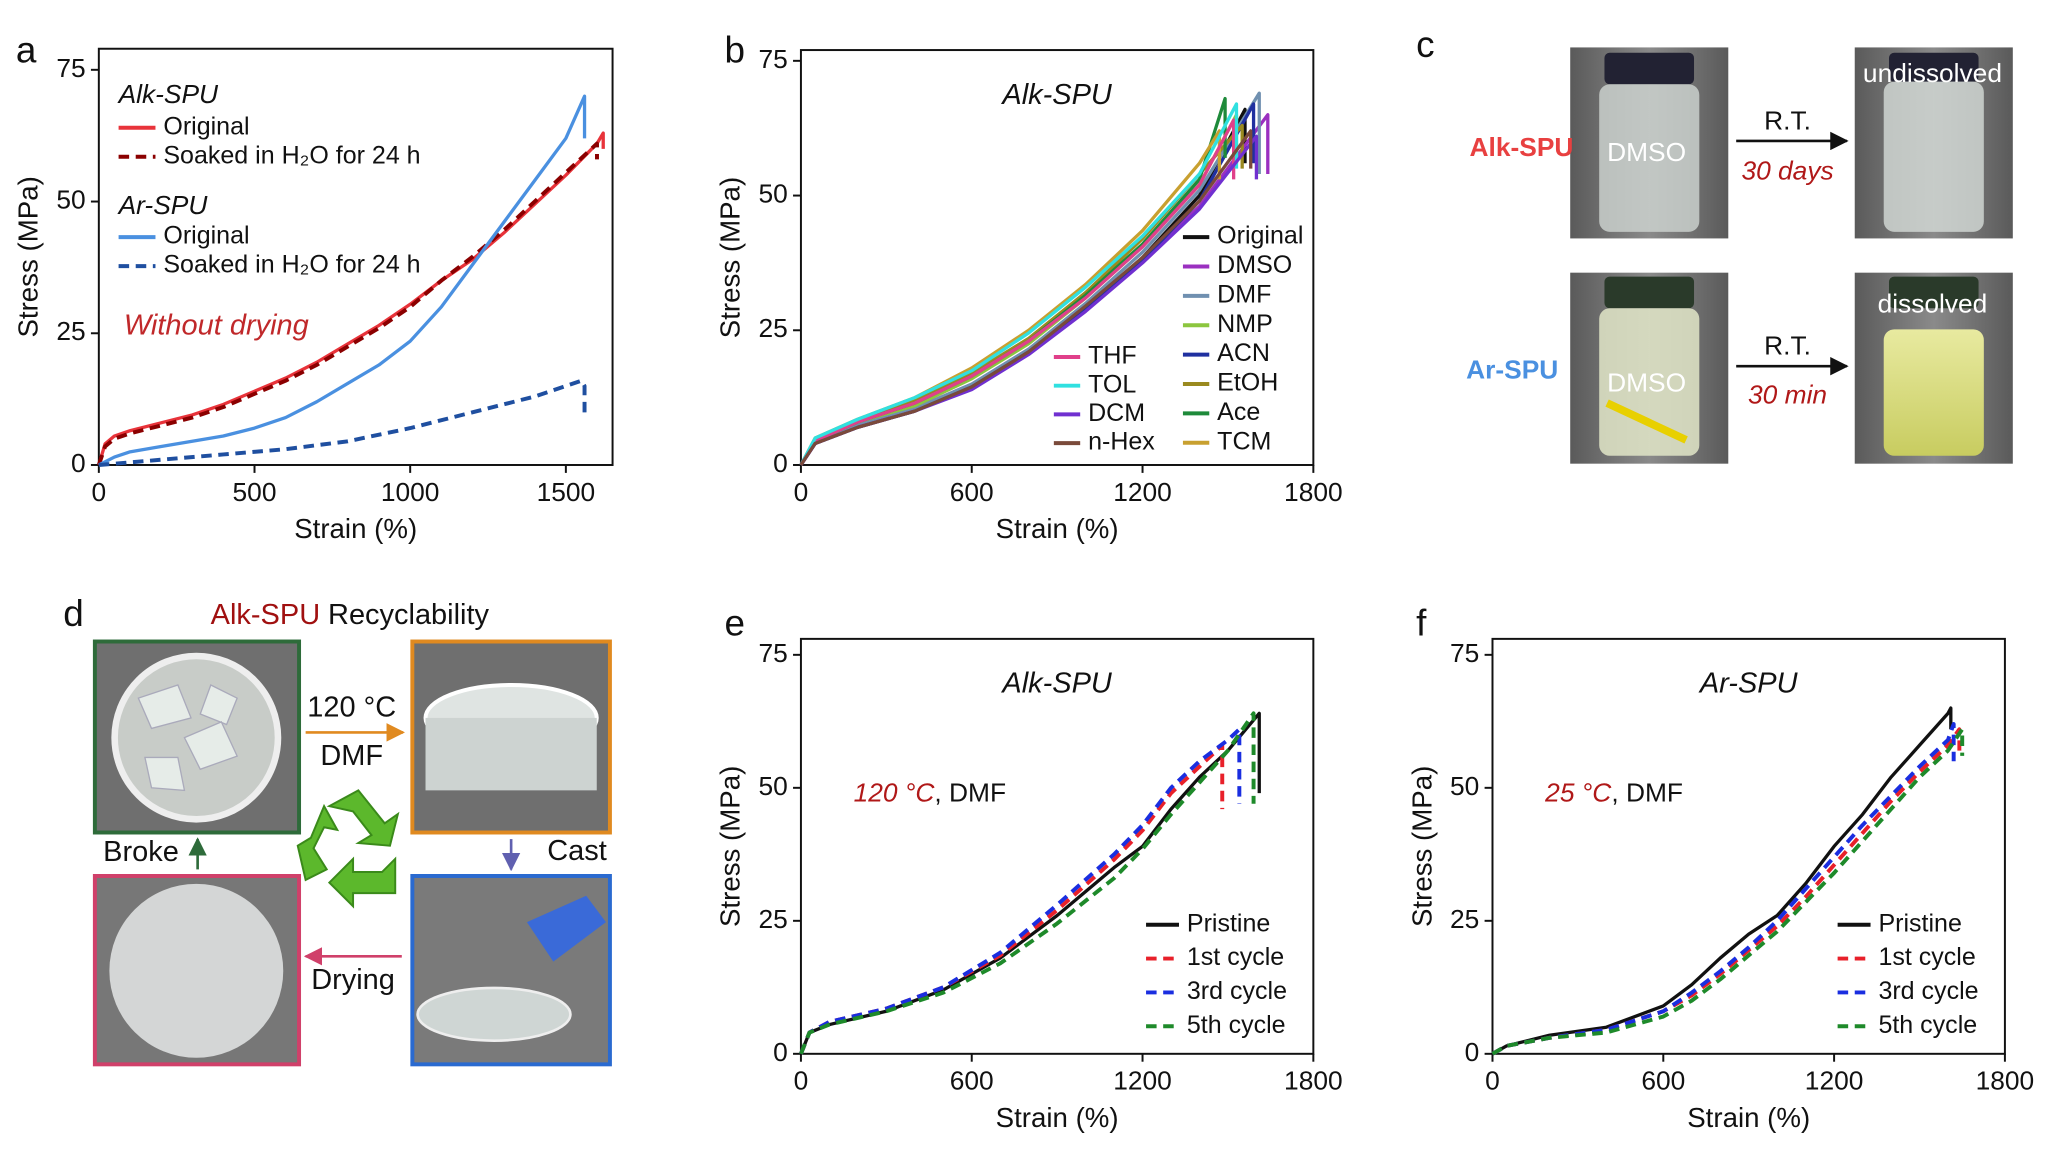 The height and width of the screenshot is (1153, 2055). What do you see at coordinates (353, 980) in the screenshot?
I see `step-label: Drying` at bounding box center [353, 980].